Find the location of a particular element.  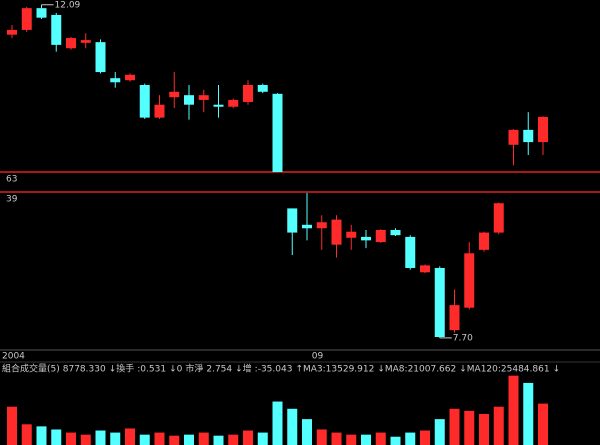

volume-header-text: ↓0 is located at coordinates (176, 370).